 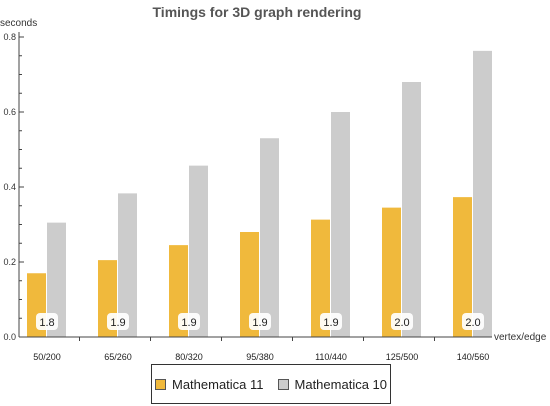 What do you see at coordinates (9, 337) in the screenshot?
I see `y-tick-label: 0.0` at bounding box center [9, 337].